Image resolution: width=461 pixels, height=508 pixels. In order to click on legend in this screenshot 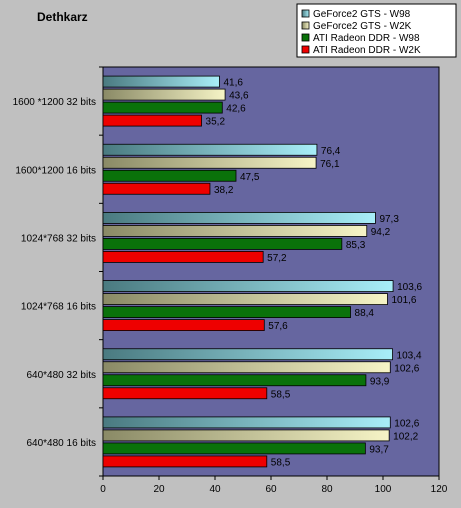, I will do `click(376, 30)`.